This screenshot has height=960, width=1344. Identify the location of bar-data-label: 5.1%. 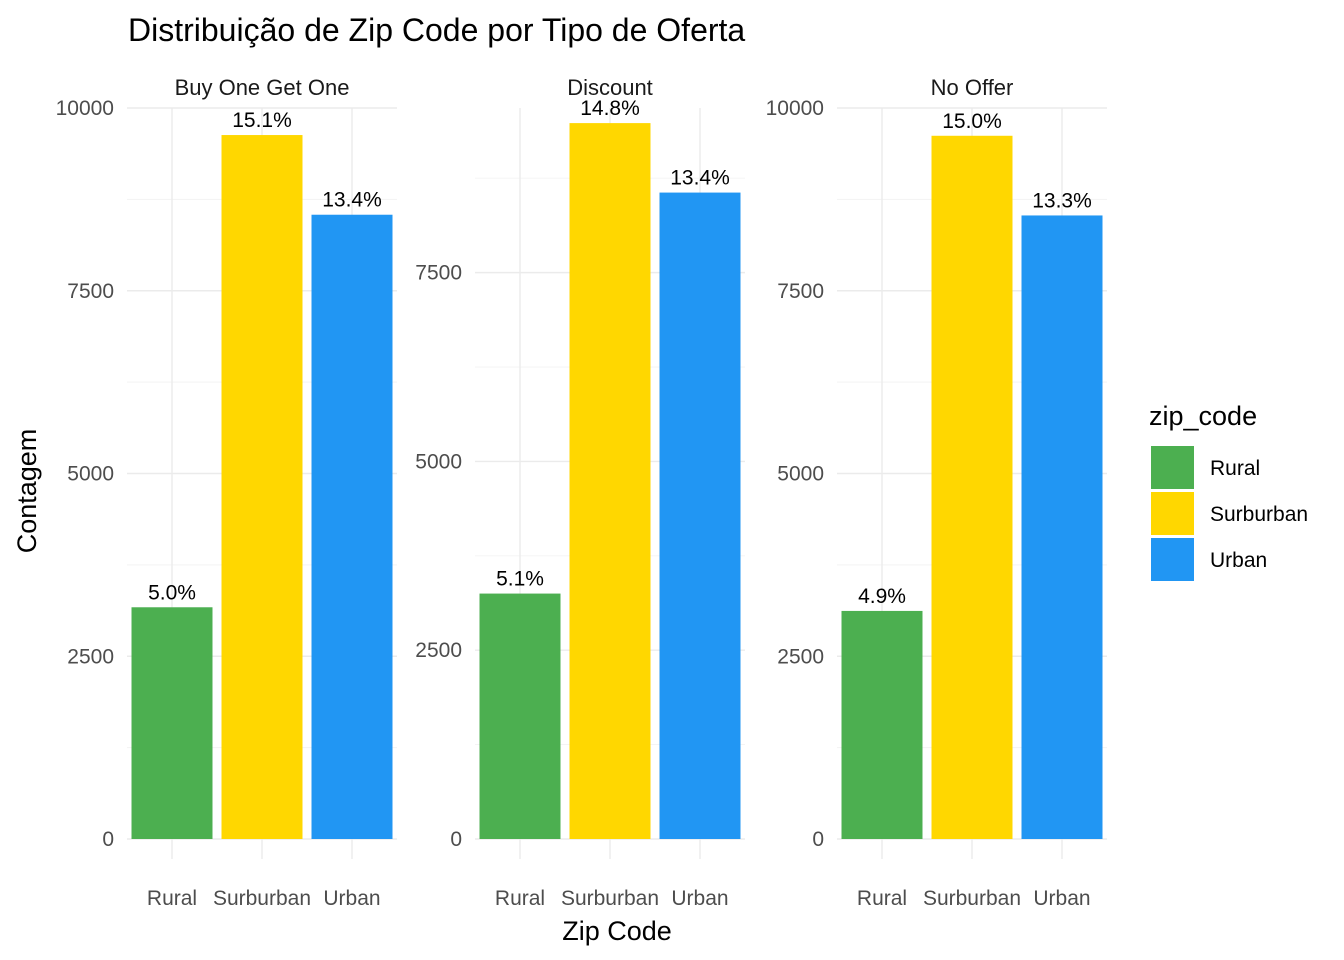
(520, 579).